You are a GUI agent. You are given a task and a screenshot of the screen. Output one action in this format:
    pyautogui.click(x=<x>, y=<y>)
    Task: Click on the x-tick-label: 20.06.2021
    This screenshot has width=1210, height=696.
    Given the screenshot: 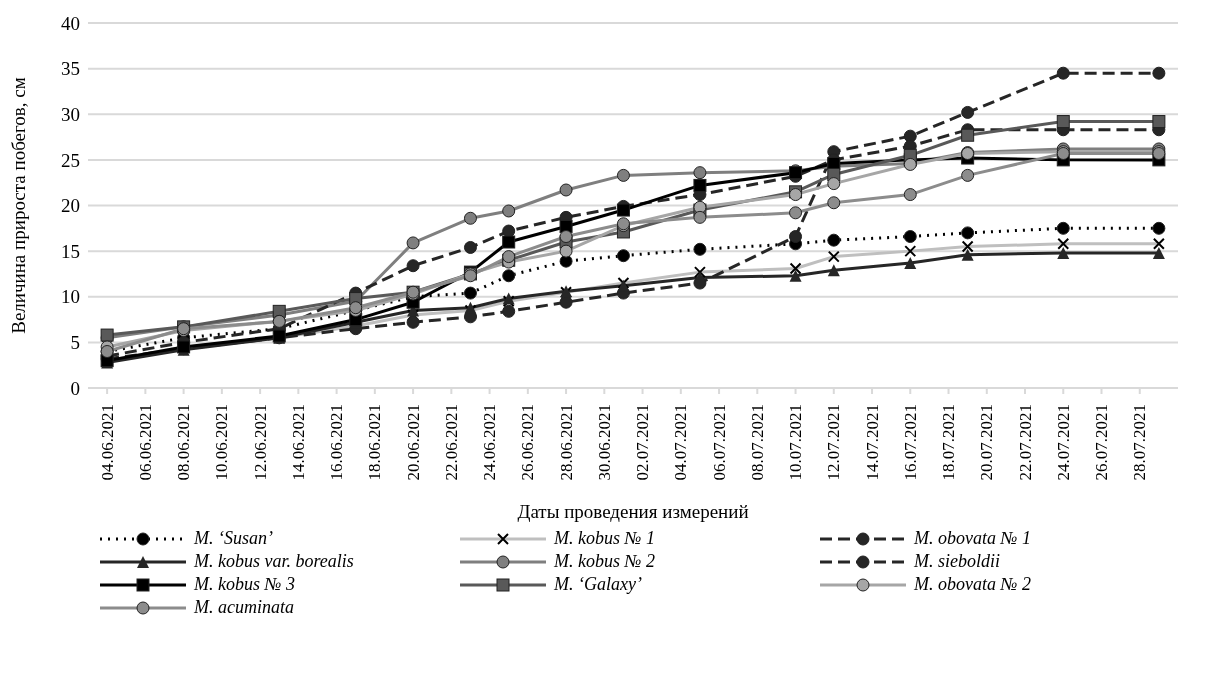 What is the action you would take?
    pyautogui.click(x=413, y=442)
    